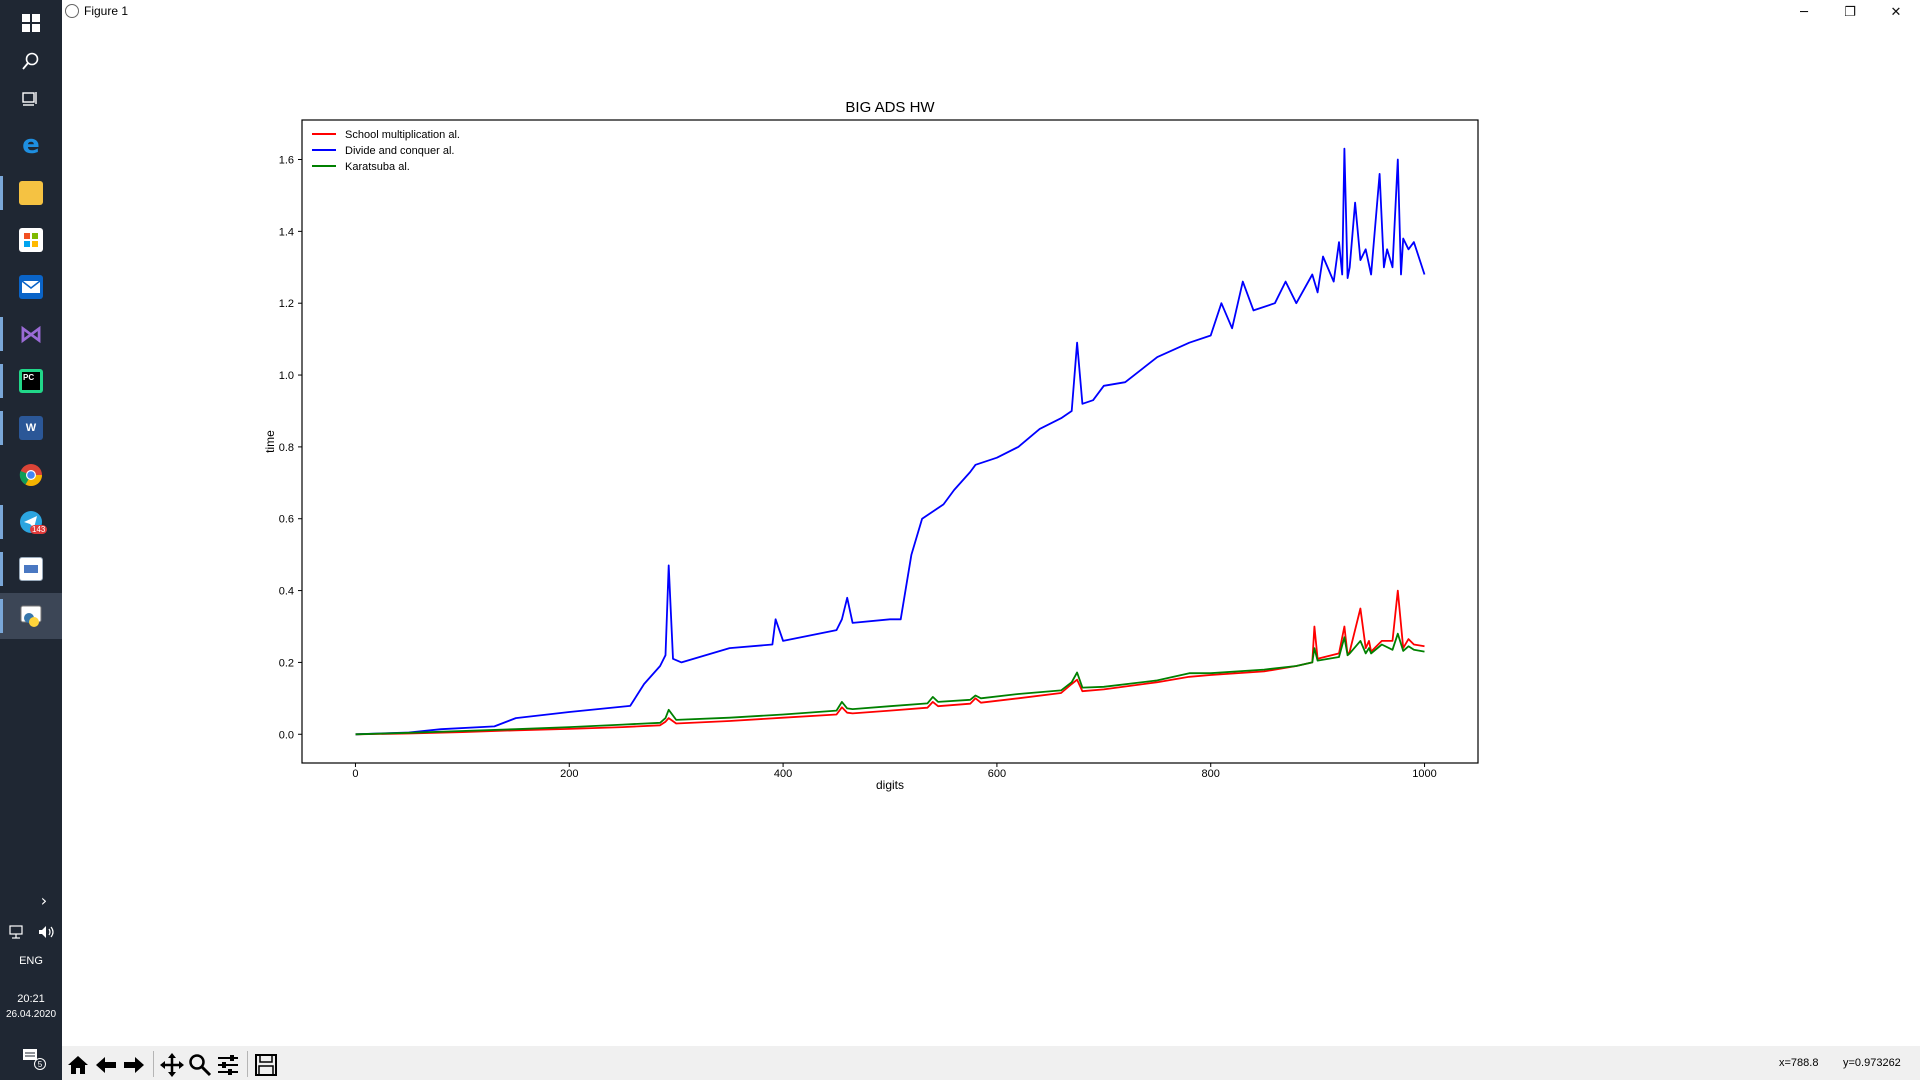 This screenshot has height=1080, width=1920. Describe the element at coordinates (783, 774) in the screenshot. I see `x-tick-label: 400` at that location.